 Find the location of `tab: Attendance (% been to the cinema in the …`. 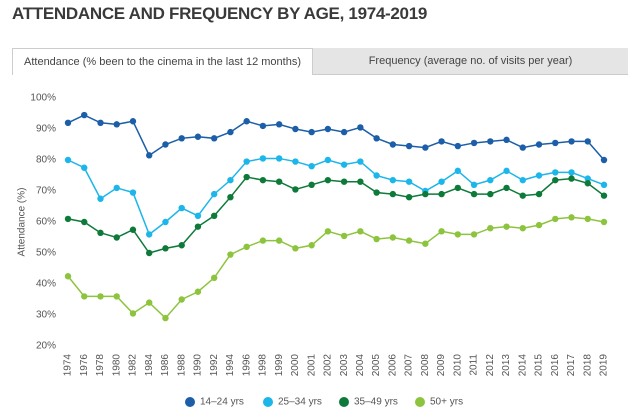

tab: Attendance (% been to the cinema in the … is located at coordinates (162, 61).